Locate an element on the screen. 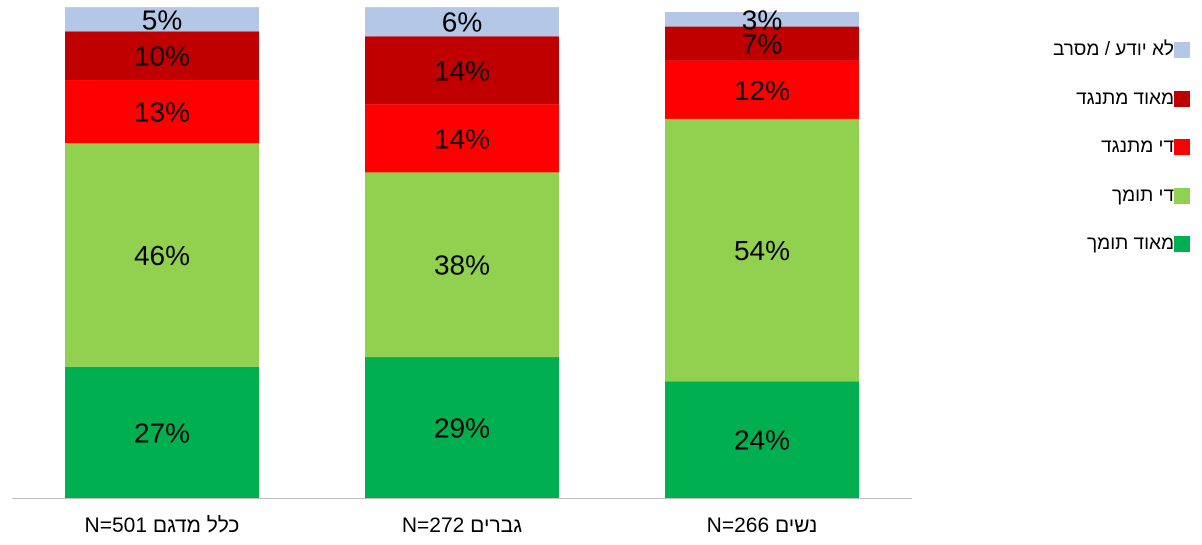 This screenshot has width=1202, height=545. data-label: 27% is located at coordinates (162, 432).